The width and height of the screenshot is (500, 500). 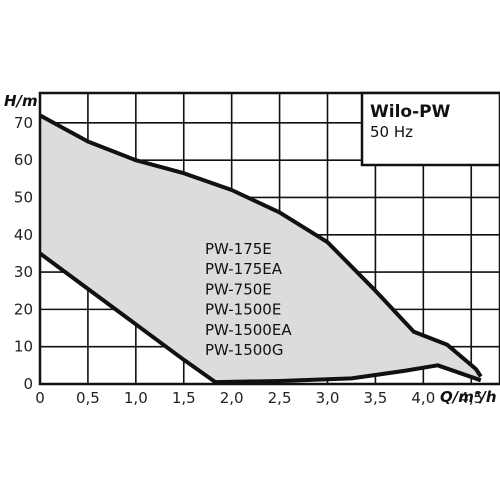 I want to click on series-label: PW-1500G, so click(x=244, y=350).